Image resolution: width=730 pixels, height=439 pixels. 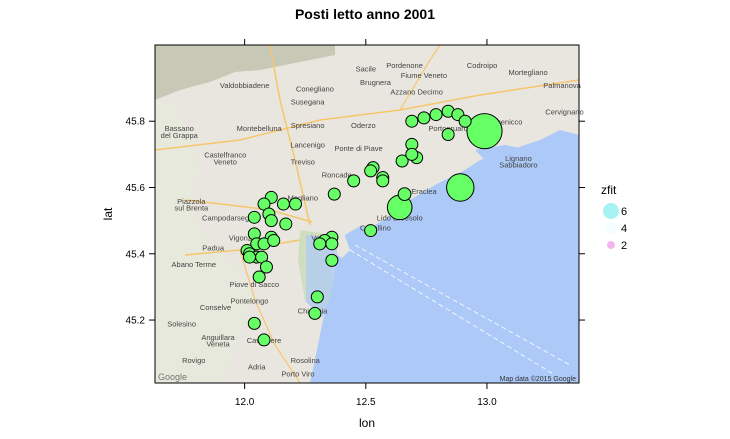 What do you see at coordinates (609, 190) in the screenshot?
I see `legend-title: zfit` at bounding box center [609, 190].